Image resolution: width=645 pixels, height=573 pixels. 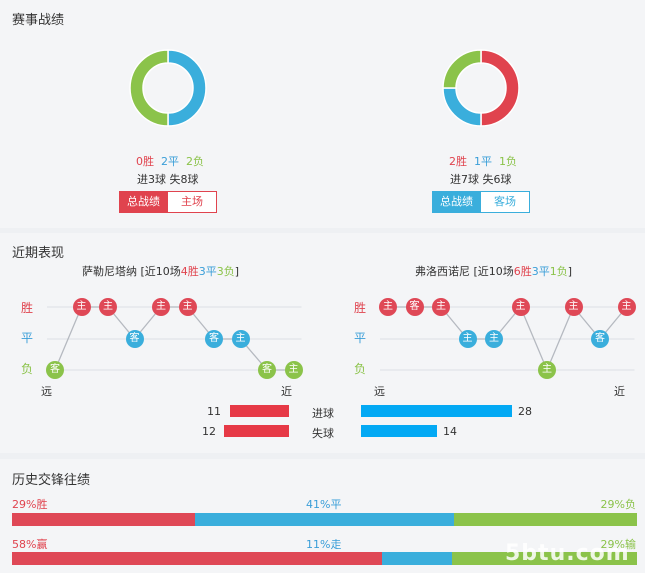 I want to click on y-label-draw-1: 平, so click(x=27, y=338).